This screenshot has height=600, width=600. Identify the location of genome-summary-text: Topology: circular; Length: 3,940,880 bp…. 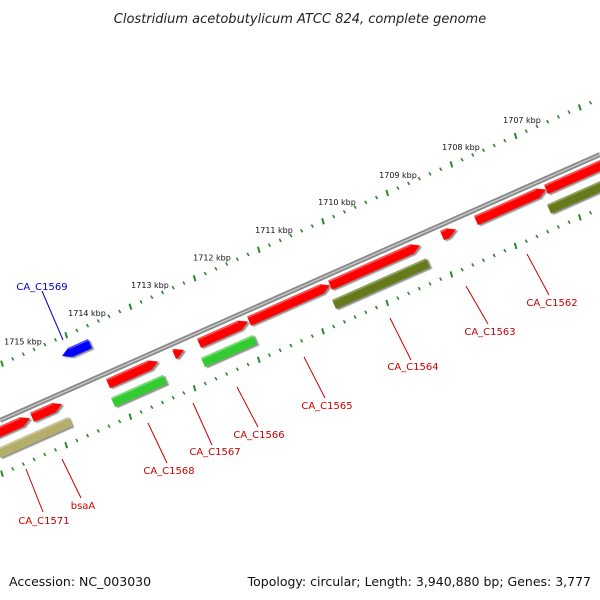
(419, 581).